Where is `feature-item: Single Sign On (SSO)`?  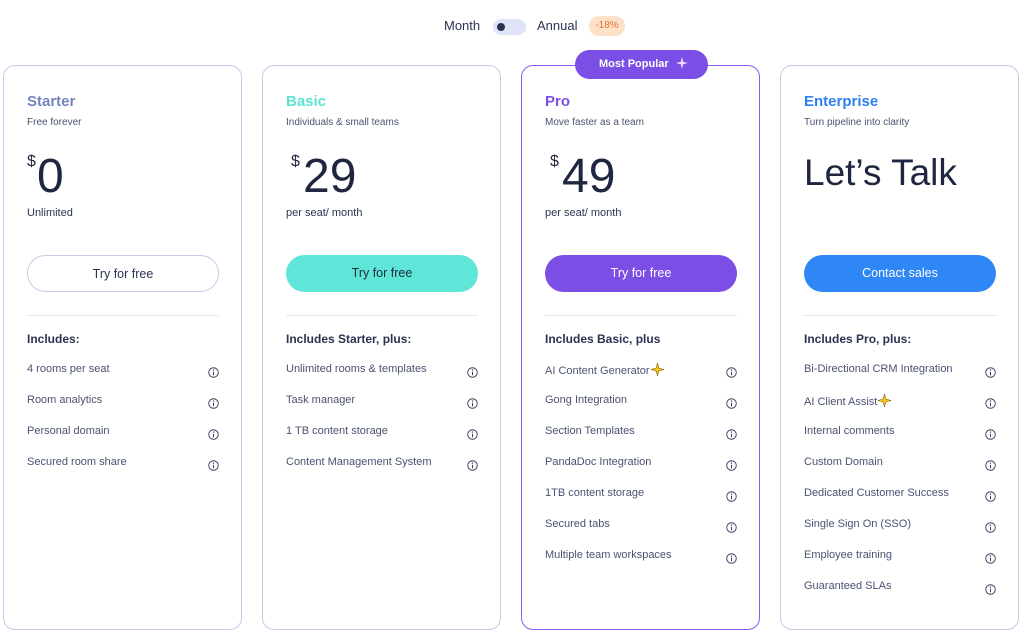 feature-item: Single Sign On (SSO) is located at coordinates (857, 524).